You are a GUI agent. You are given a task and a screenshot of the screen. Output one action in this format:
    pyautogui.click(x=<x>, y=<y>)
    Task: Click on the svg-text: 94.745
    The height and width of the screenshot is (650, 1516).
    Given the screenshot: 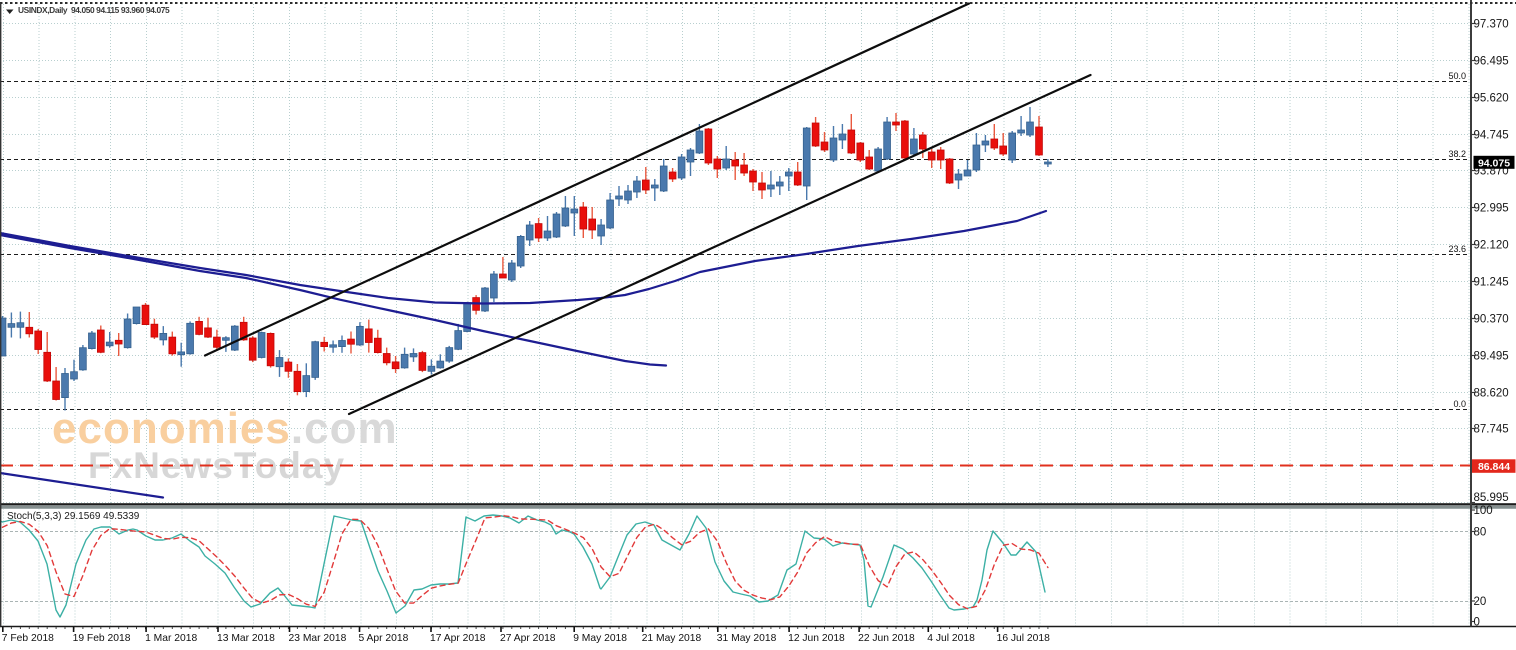 What is the action you would take?
    pyautogui.click(x=1491, y=136)
    